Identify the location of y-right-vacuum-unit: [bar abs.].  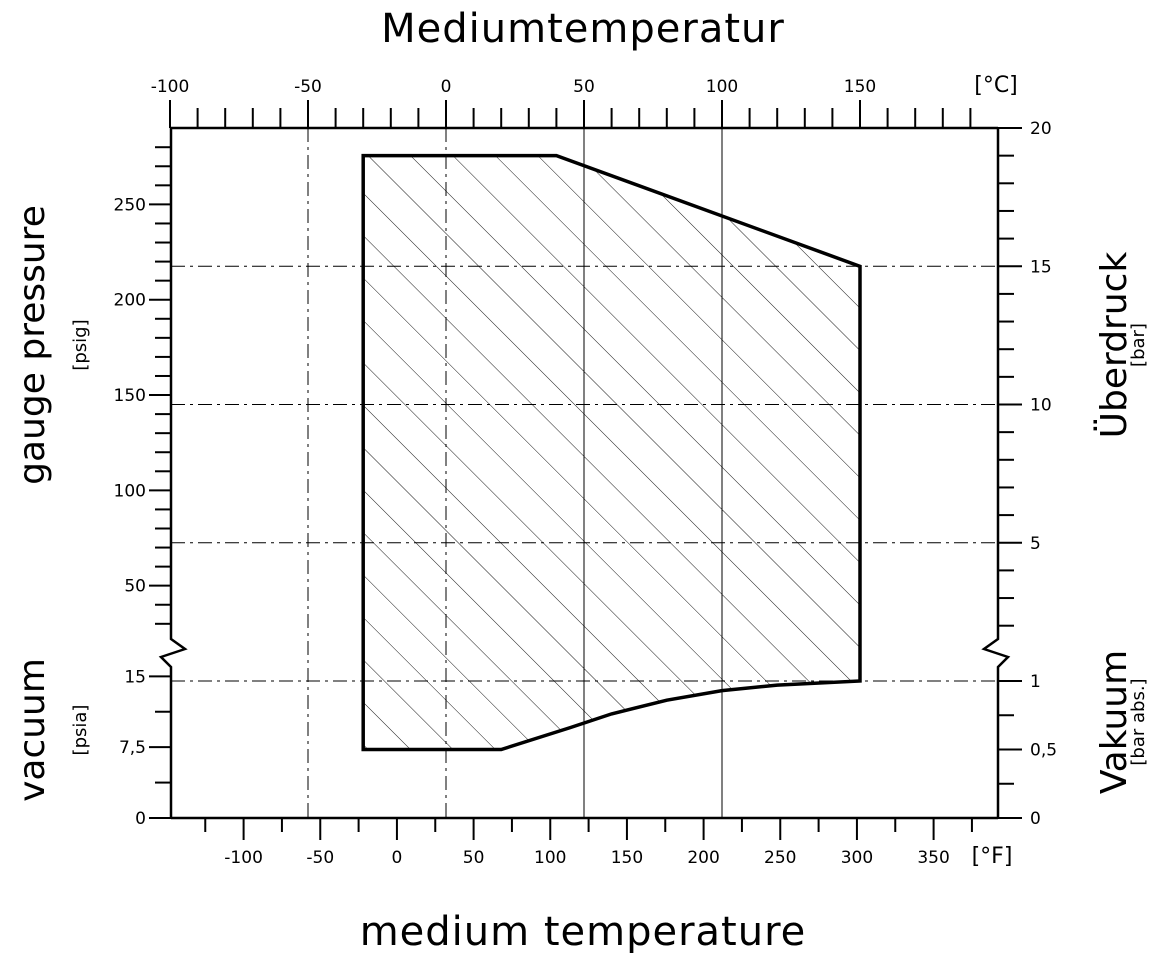
(1138, 721).